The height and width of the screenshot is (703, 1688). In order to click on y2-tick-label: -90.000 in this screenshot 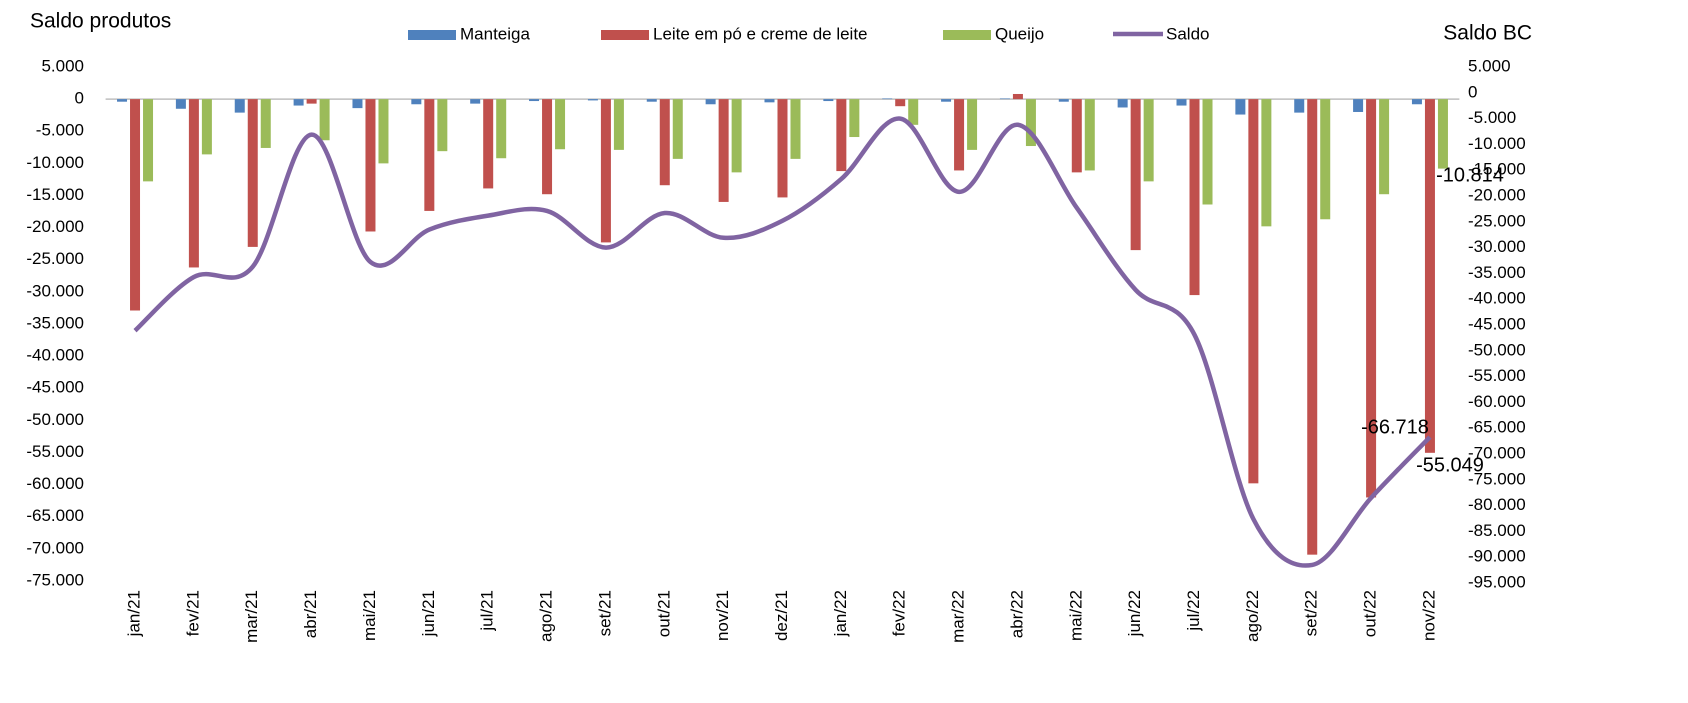, I will do `click(1497, 556)`.